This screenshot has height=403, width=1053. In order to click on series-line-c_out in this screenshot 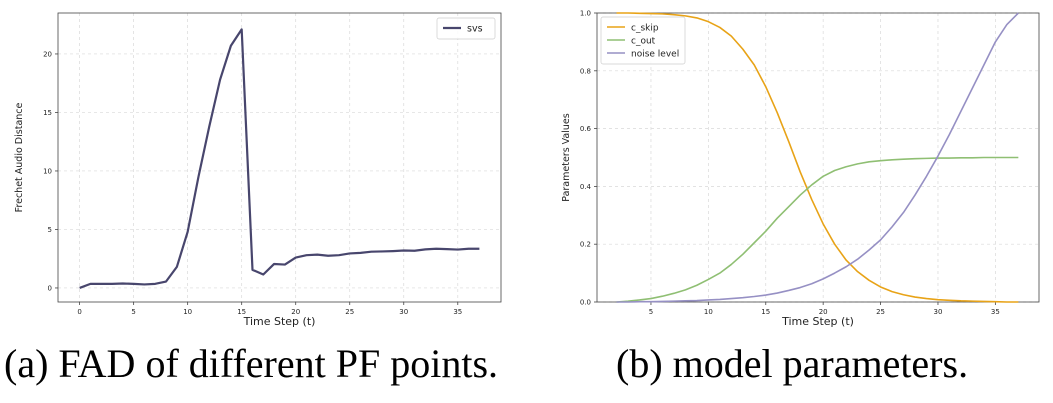, I will do `click(817, 229)`.